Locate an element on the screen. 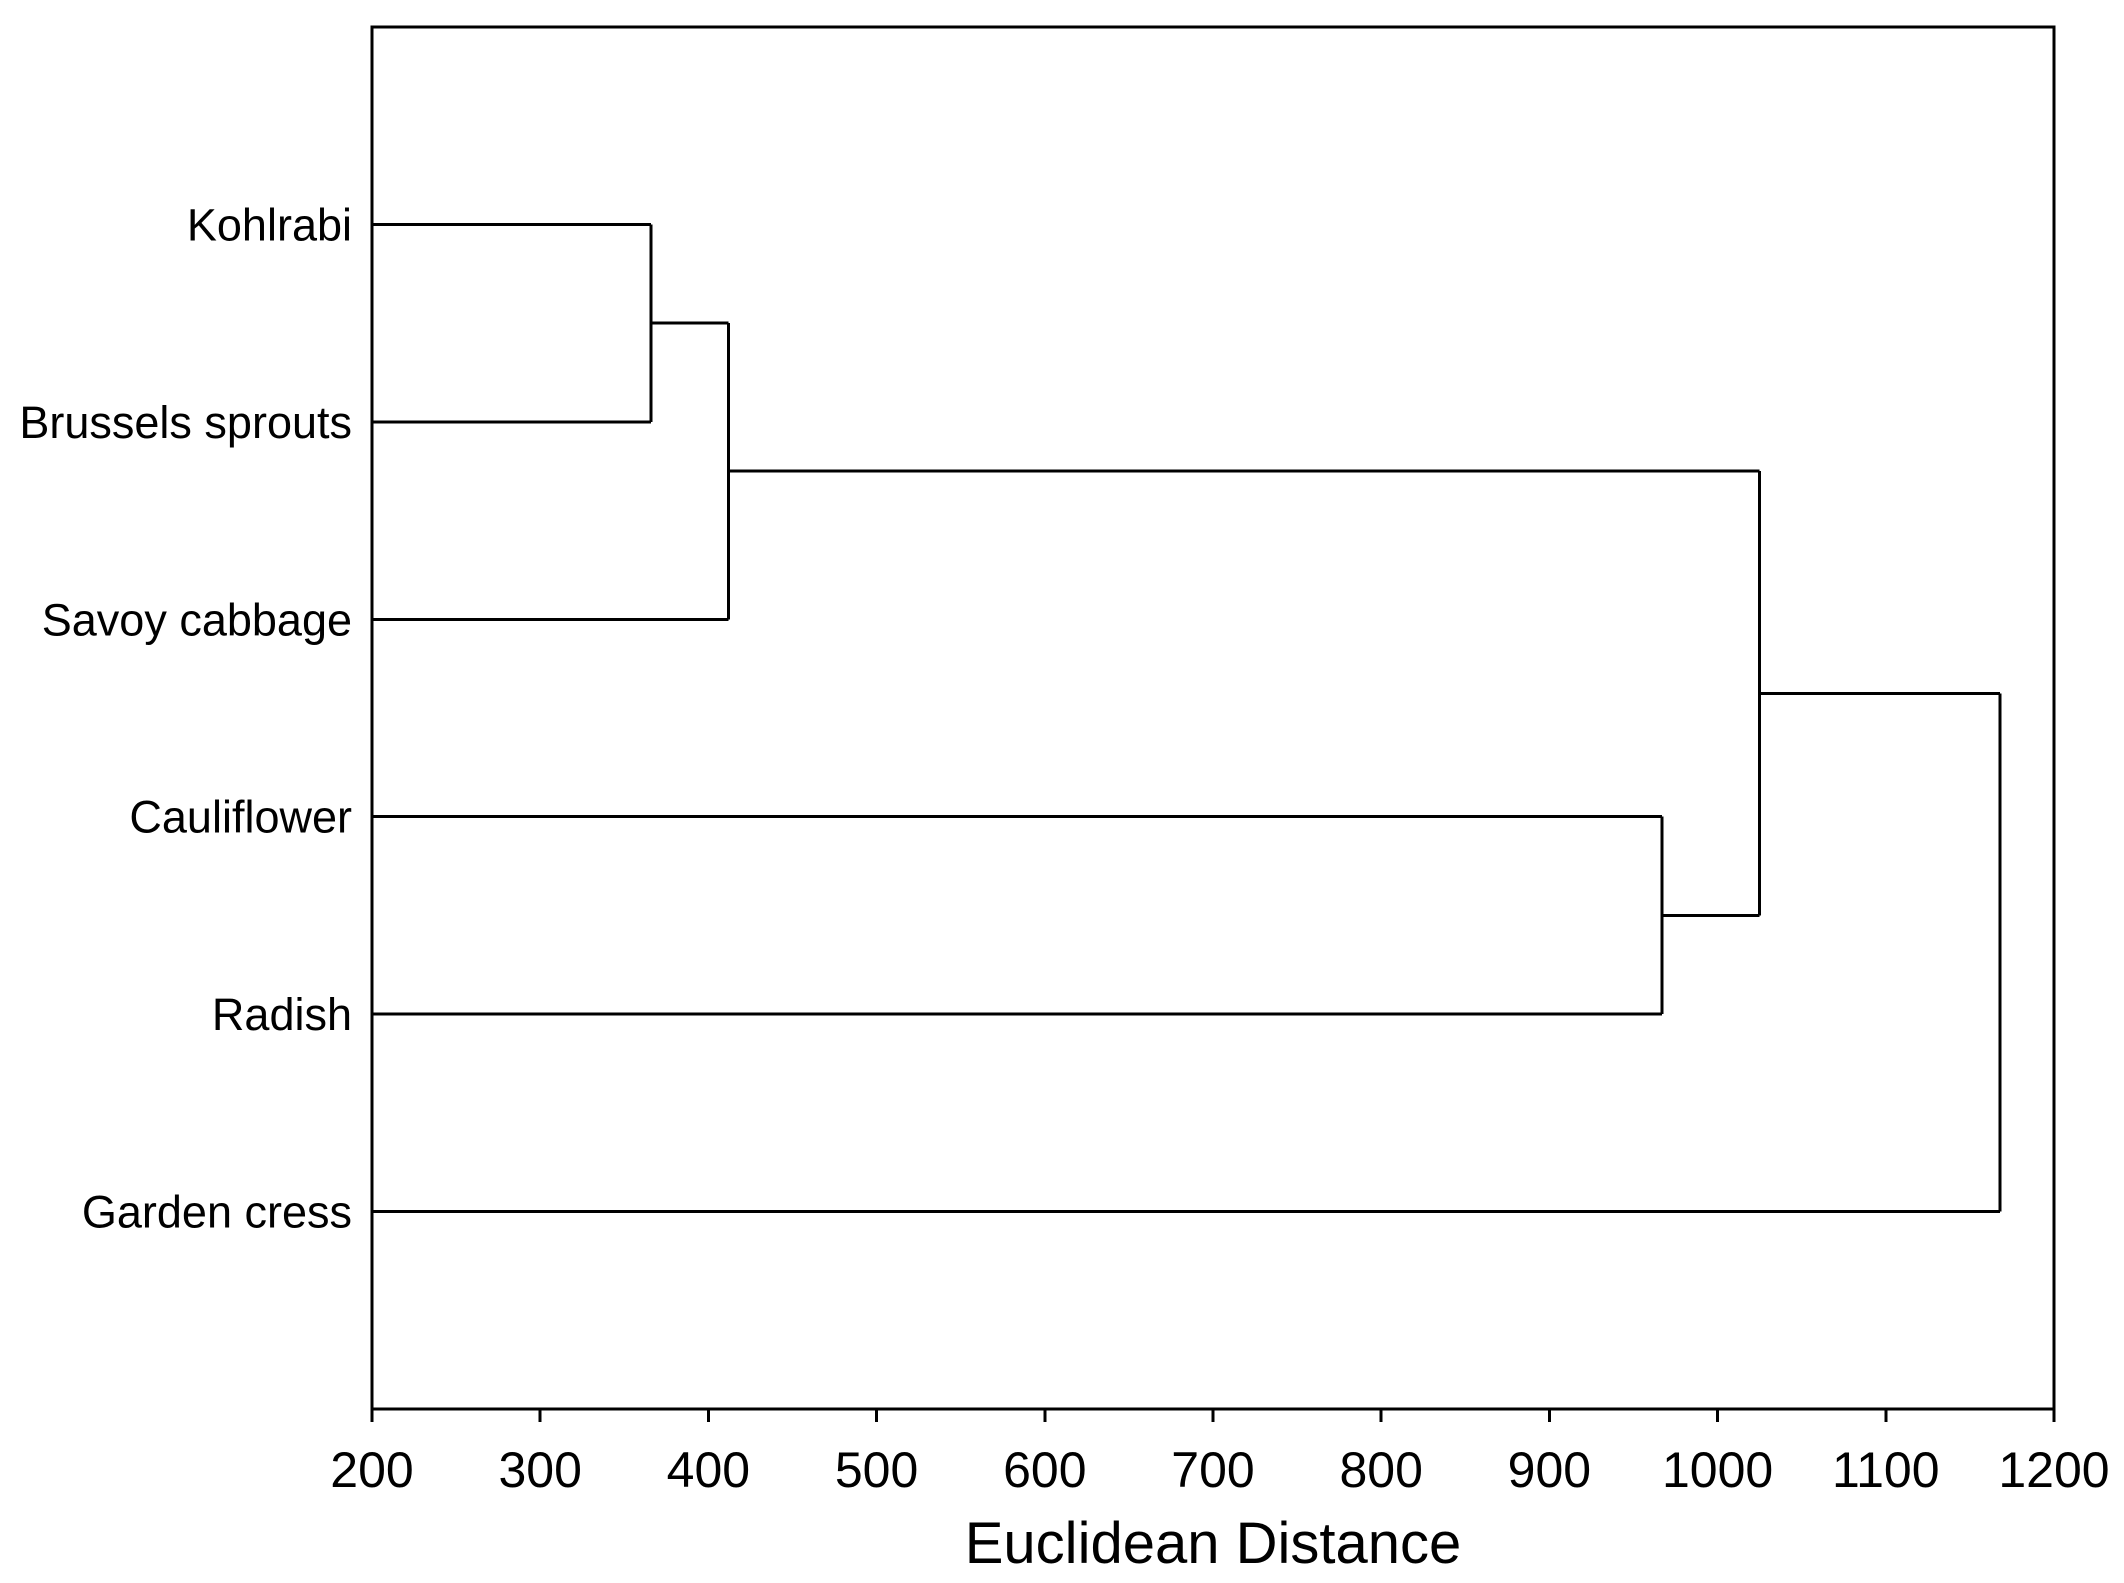 The image size is (2124, 1583). leaf-label-garden-cress: Garden cress is located at coordinates (217, 1212).